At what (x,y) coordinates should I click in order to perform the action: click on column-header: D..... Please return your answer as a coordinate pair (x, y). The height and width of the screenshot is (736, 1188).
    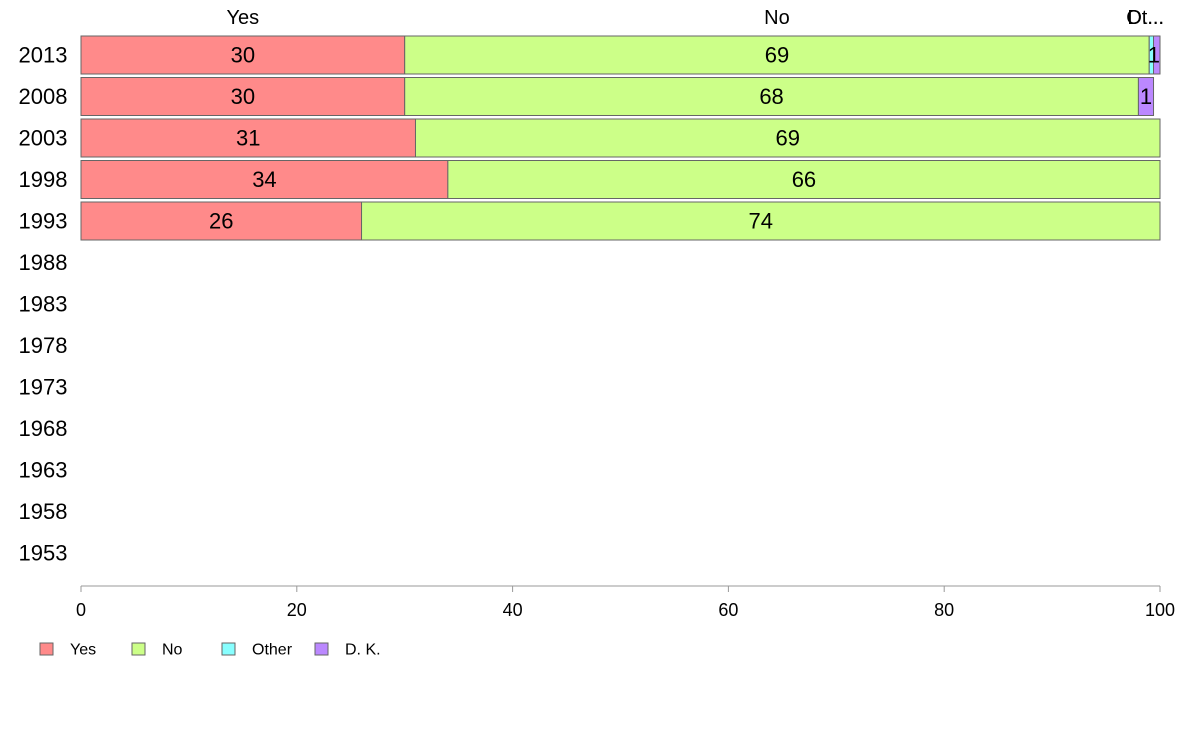
    Looking at the image, I should click on (1145, 18).